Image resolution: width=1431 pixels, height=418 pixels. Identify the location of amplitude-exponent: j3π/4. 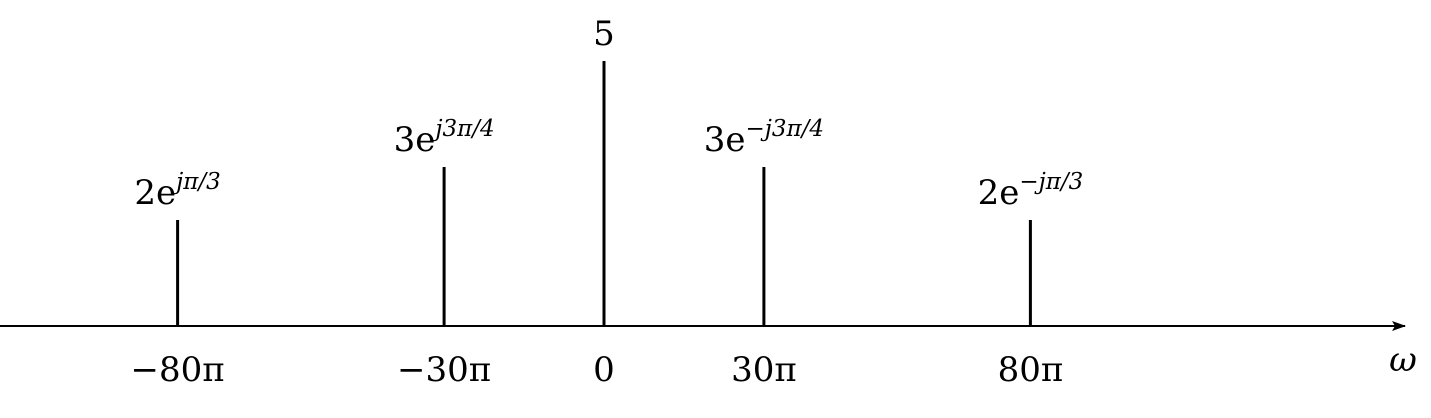
(462, 129).